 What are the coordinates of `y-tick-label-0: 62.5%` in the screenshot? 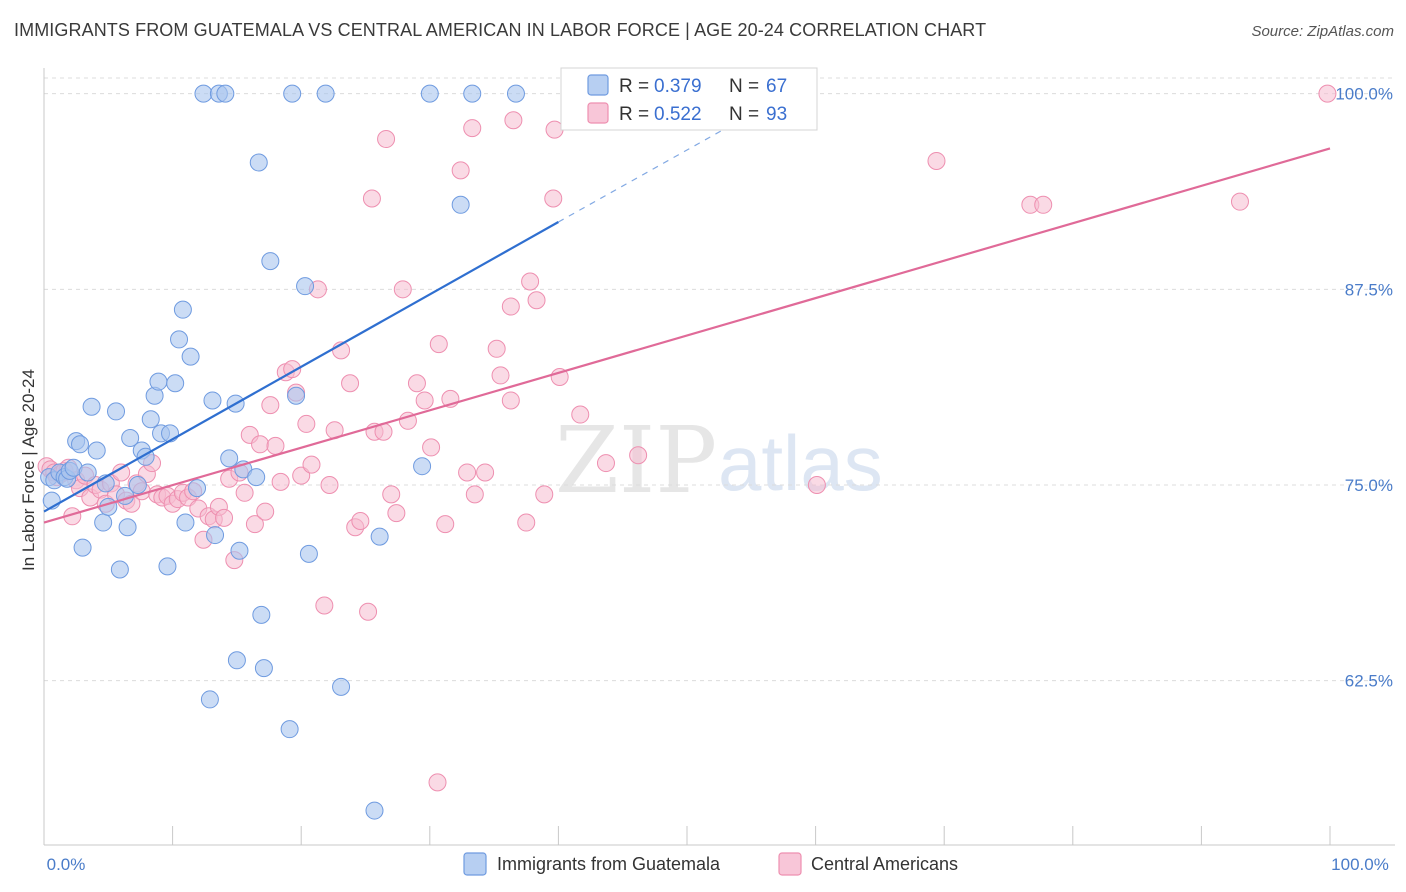 It's located at (1369, 681).